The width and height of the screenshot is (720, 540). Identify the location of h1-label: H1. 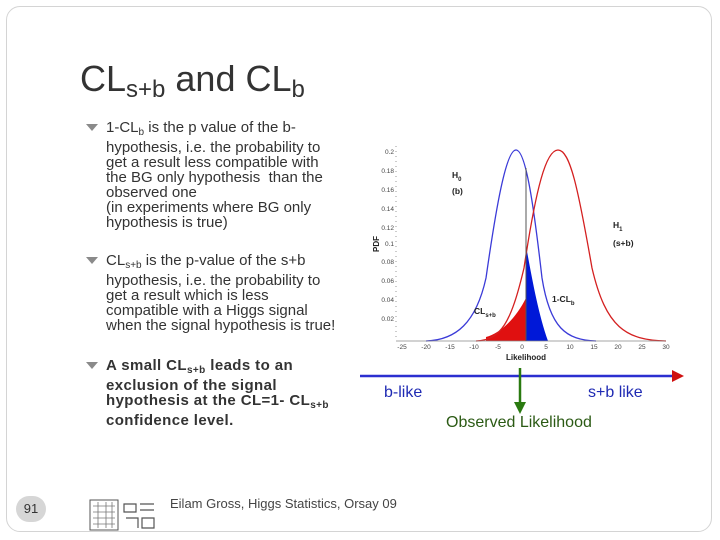
(618, 226).